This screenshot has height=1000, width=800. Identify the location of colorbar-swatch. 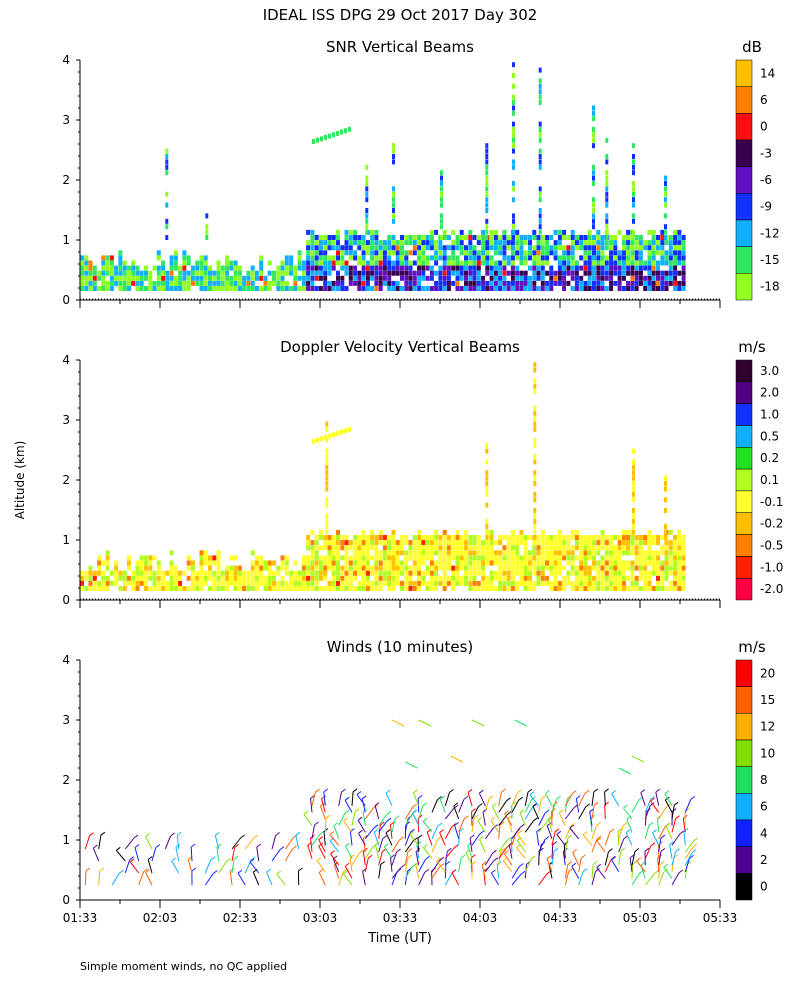
(744, 371).